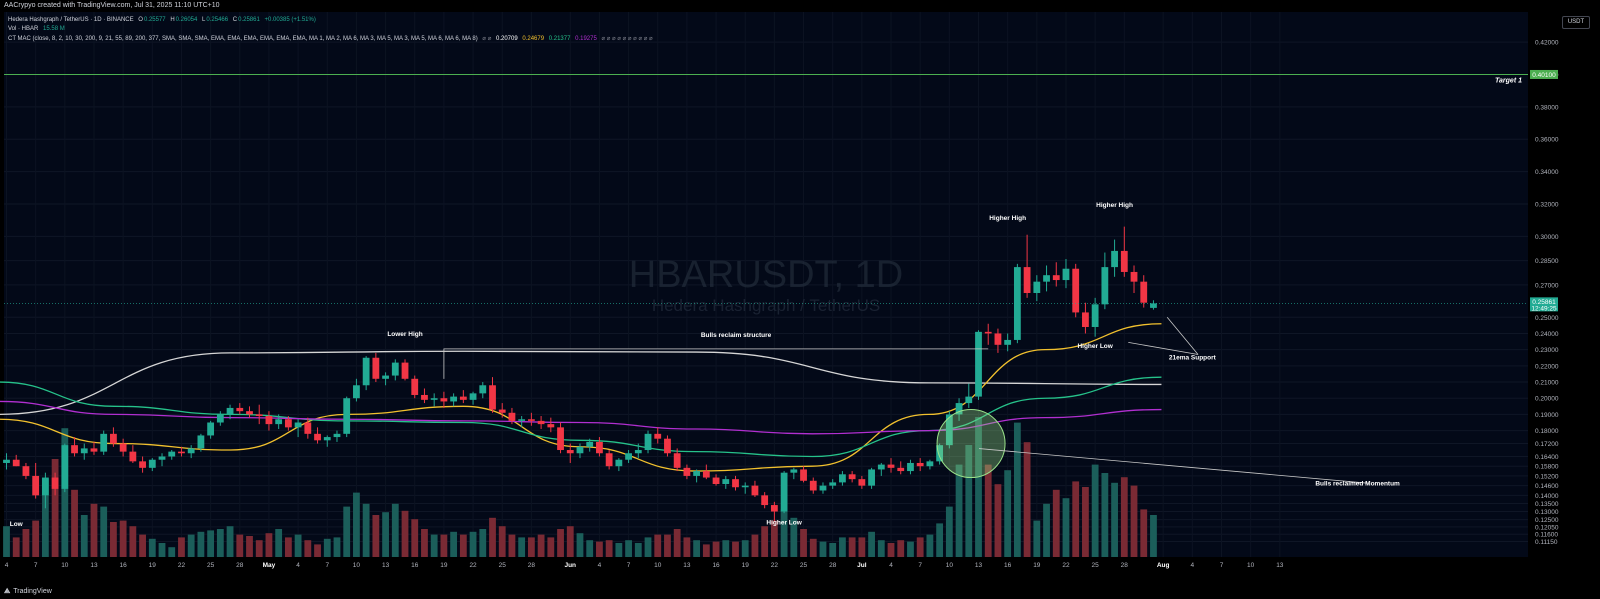  I want to click on currency-button: USDT, so click(1576, 22).